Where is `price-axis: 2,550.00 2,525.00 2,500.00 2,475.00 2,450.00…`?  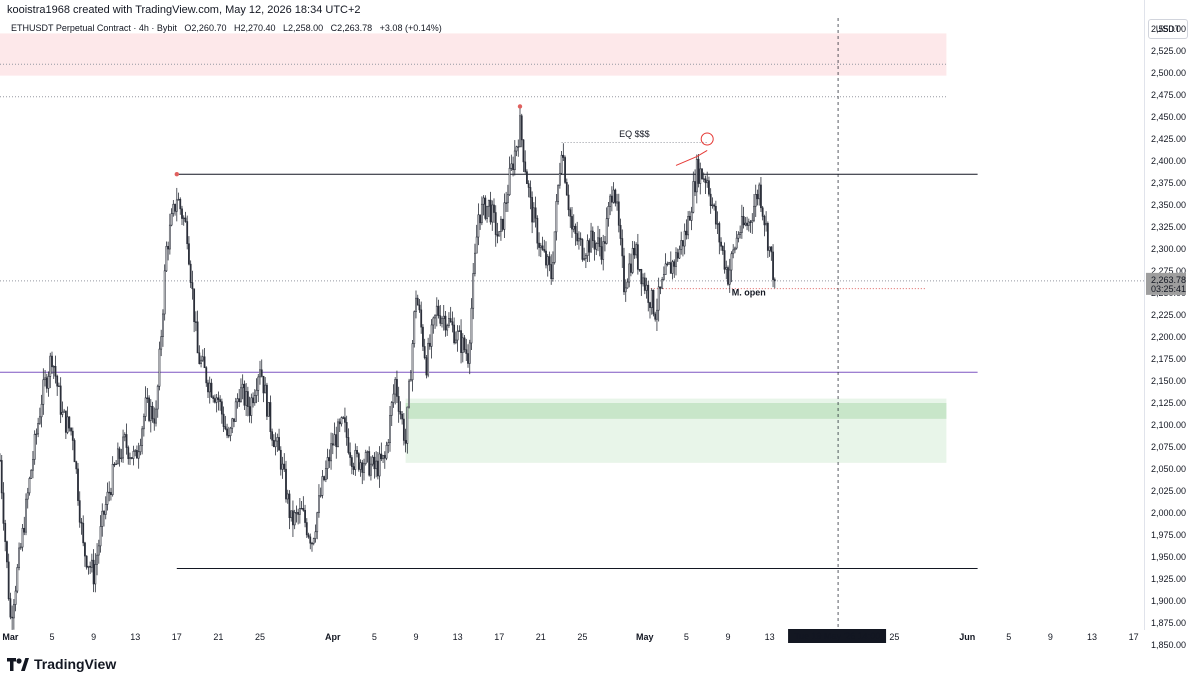
price-axis: 2,550.00 2,525.00 2,500.00 2,475.00 2,450.00… is located at coordinates (1166, 337).